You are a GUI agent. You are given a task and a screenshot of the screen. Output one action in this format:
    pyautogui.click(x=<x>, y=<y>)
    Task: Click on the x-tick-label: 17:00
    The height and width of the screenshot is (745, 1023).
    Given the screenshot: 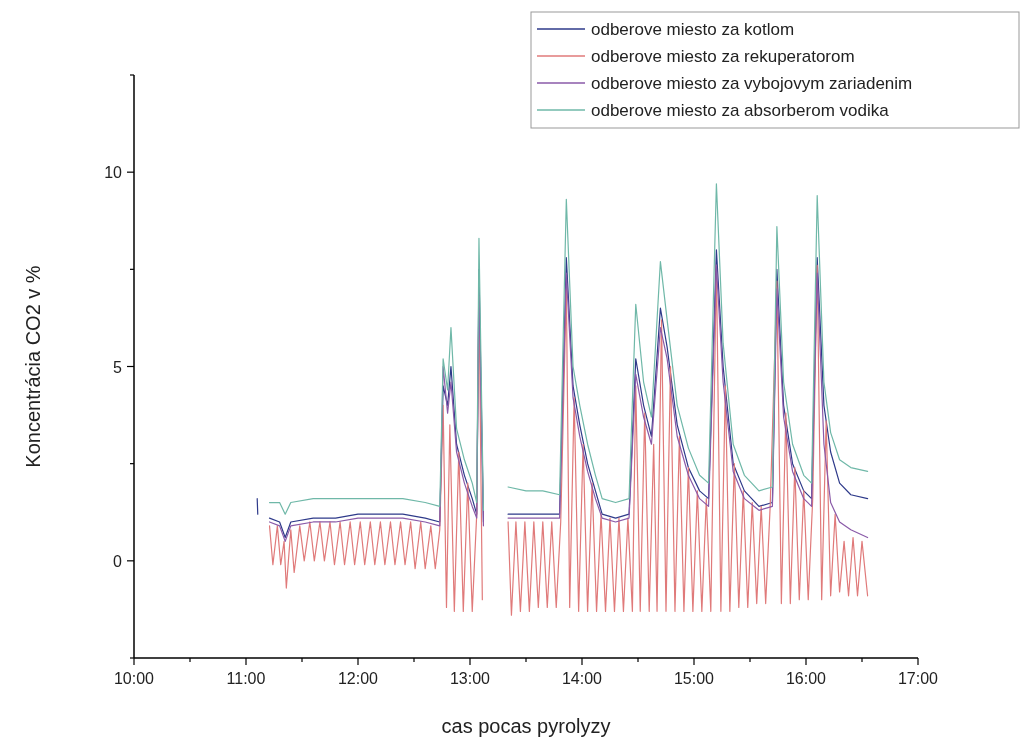 What is the action you would take?
    pyautogui.click(x=918, y=678)
    